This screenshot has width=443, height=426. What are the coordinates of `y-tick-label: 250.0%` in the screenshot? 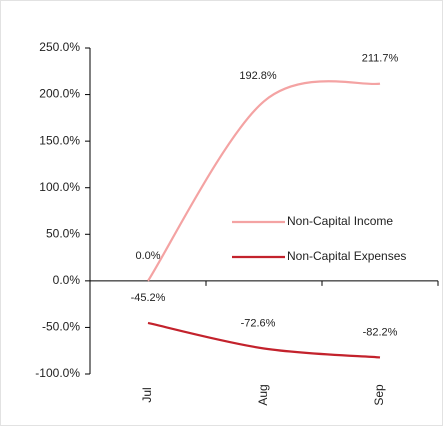 It's located at (59, 47).